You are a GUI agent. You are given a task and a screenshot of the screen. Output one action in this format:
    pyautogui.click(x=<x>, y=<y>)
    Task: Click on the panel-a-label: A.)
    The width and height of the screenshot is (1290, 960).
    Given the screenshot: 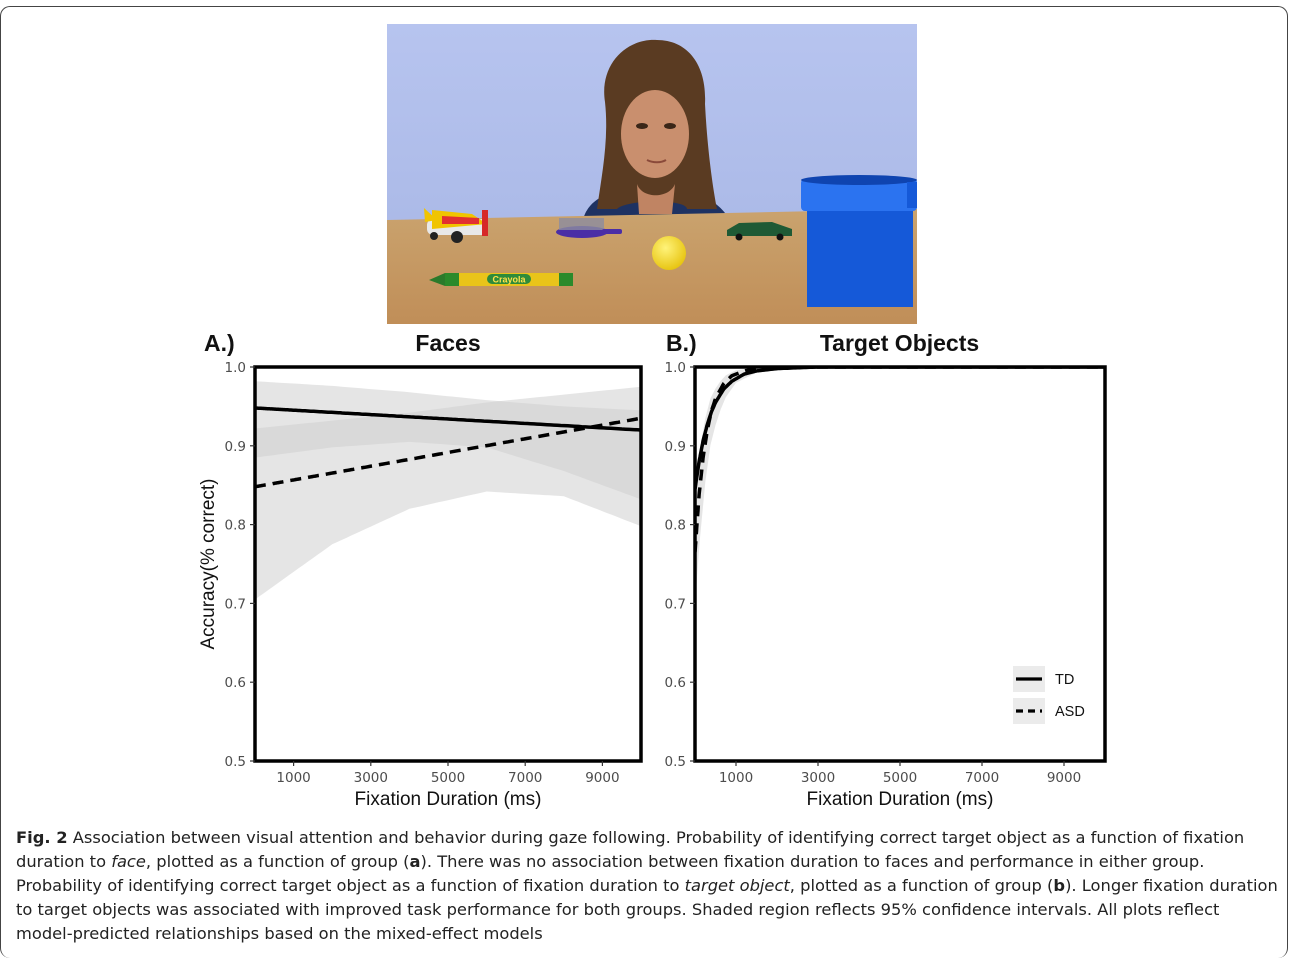 What is the action you would take?
    pyautogui.click(x=219, y=343)
    